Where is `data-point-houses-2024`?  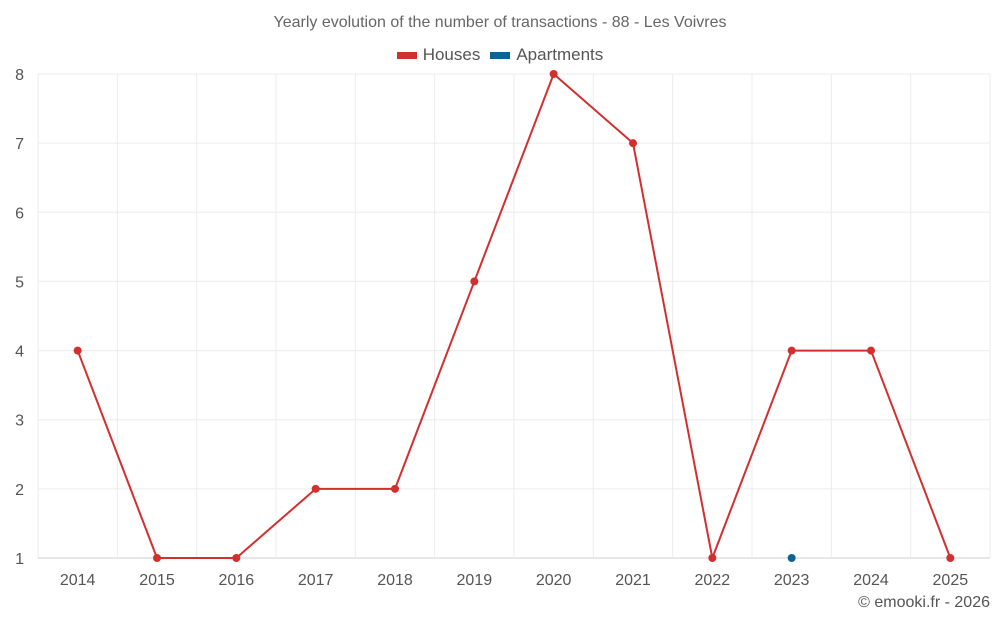 data-point-houses-2024 is located at coordinates (871, 350).